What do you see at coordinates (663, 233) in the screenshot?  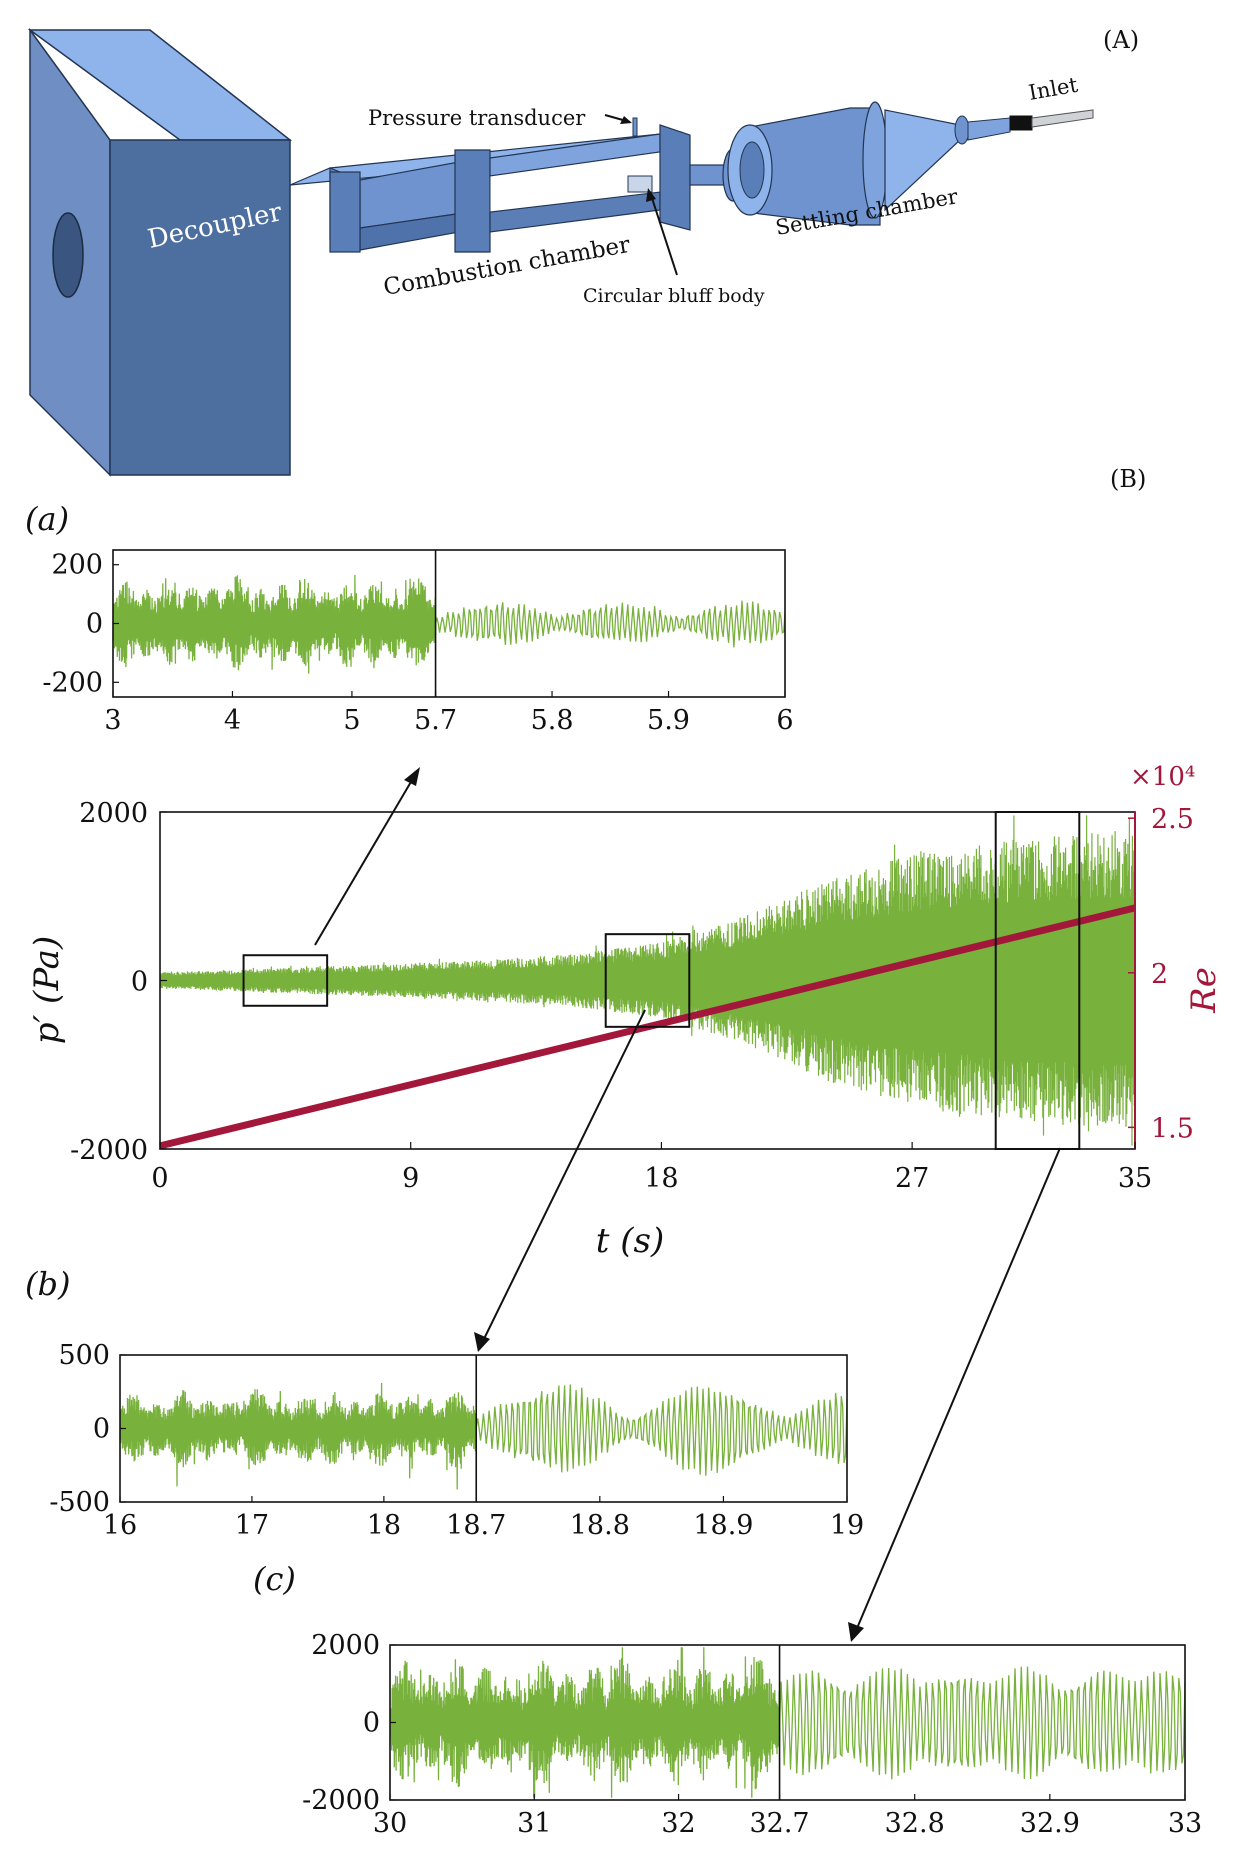 I see `bluff-body-arrow` at bounding box center [663, 233].